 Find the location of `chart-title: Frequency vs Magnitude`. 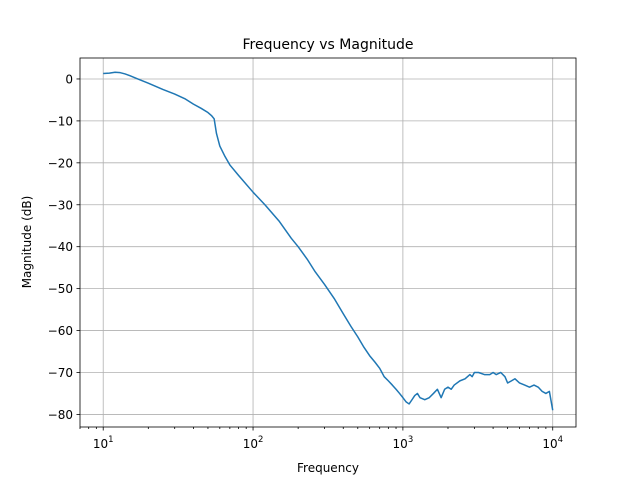

chart-title: Frequency vs Magnitude is located at coordinates (328, 45).